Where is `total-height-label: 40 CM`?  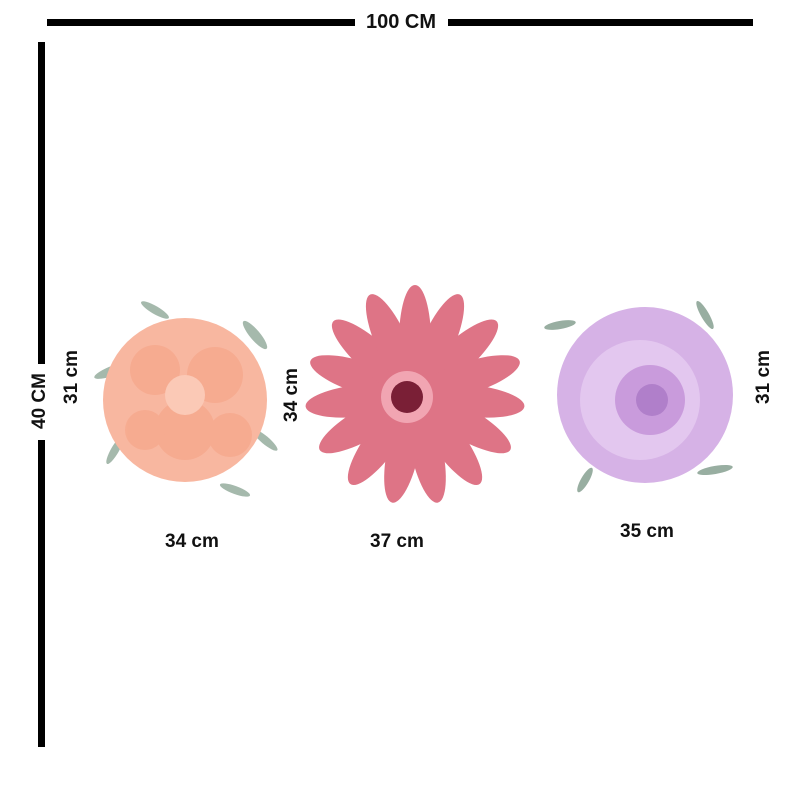 total-height-label: 40 CM is located at coordinates (39, 401).